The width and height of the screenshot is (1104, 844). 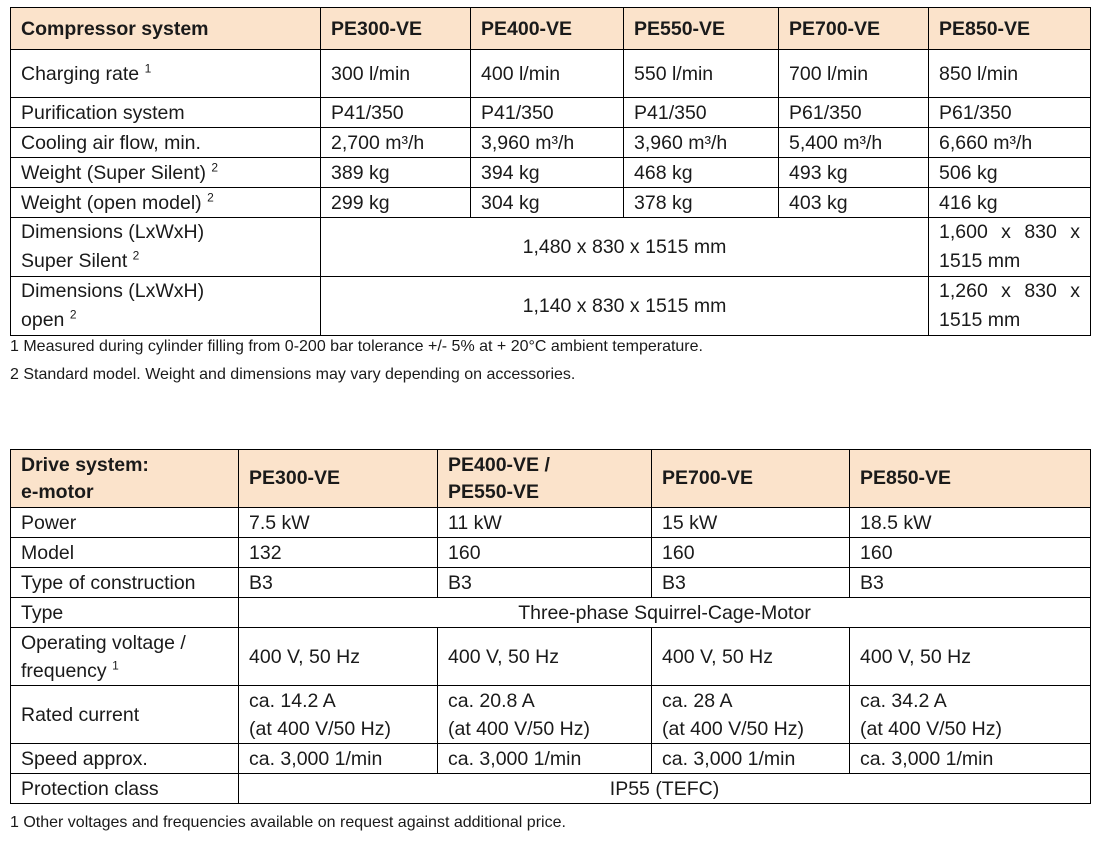 I want to click on row-label-weight-silent: Weight (Super Silent) 2, so click(x=165, y=172).